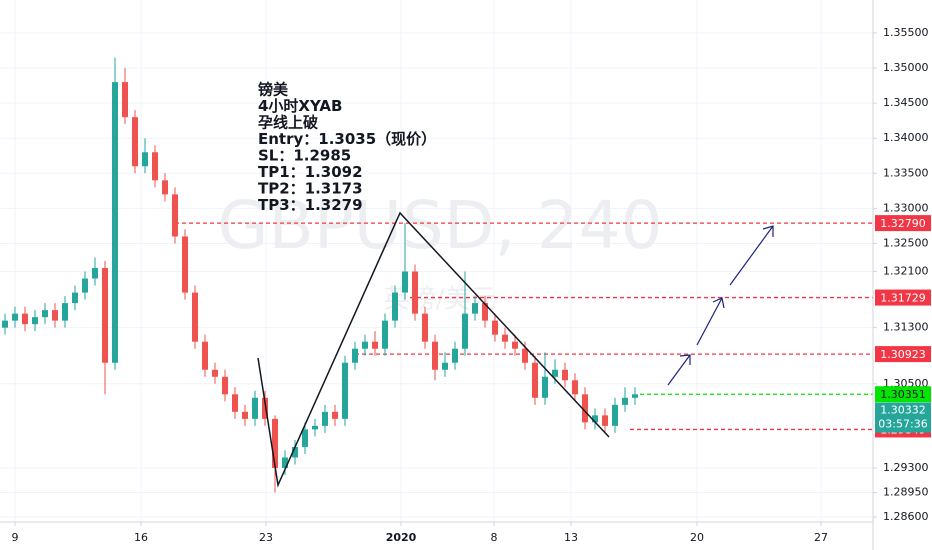 This screenshot has width=932, height=550. Describe the element at coordinates (494, 537) in the screenshot. I see `x-tick-label: 8` at that location.